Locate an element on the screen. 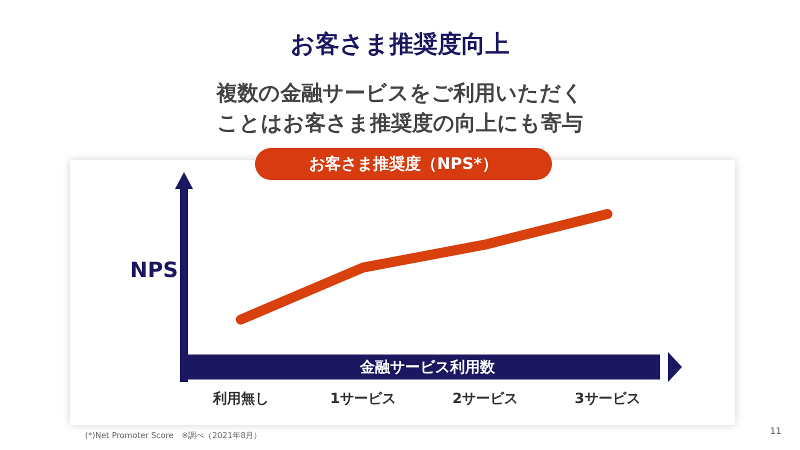 The width and height of the screenshot is (800, 450). text: 11 is located at coordinates (776, 432).